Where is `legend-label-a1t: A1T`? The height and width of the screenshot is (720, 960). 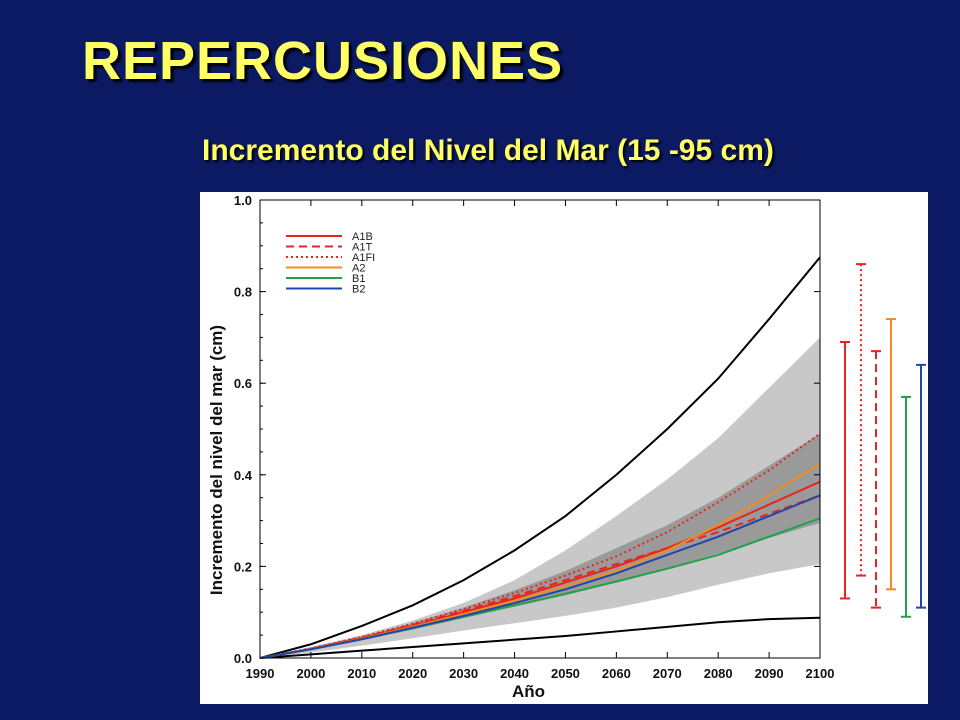
legend-label-a1t: A1T is located at coordinates (362, 248).